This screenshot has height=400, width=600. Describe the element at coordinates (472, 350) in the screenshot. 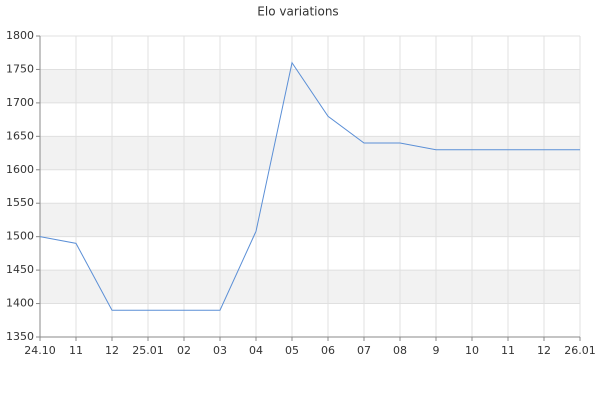

I see `x-tick-label: 10` at that location.